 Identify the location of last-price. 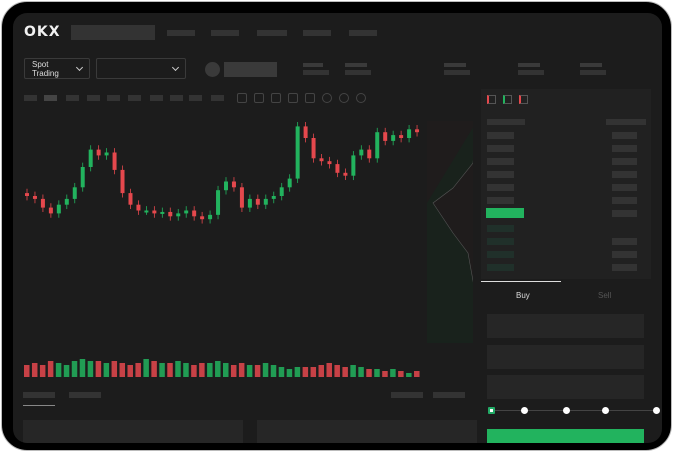
(505, 213).